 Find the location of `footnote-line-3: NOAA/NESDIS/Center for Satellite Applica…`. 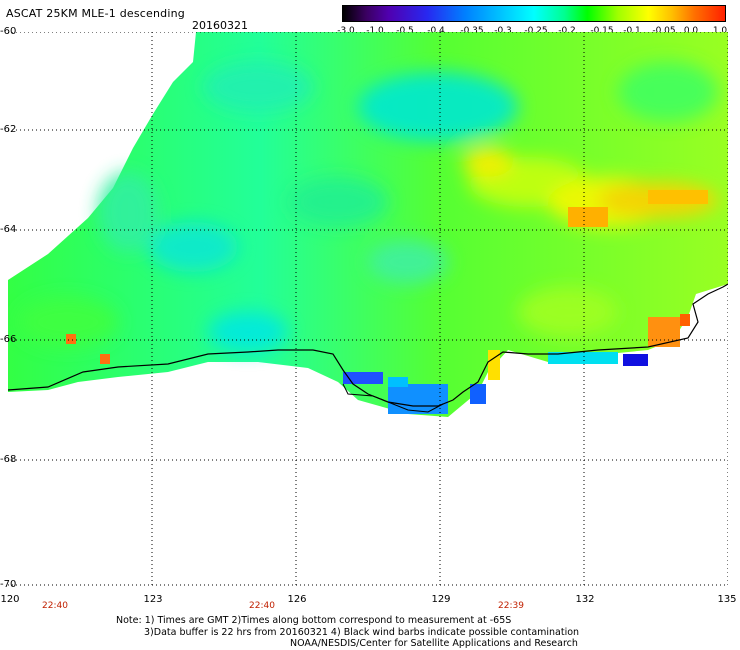

footnote-line-3: NOAA/NESDIS/Center for Satellite Applica… is located at coordinates (434, 643).